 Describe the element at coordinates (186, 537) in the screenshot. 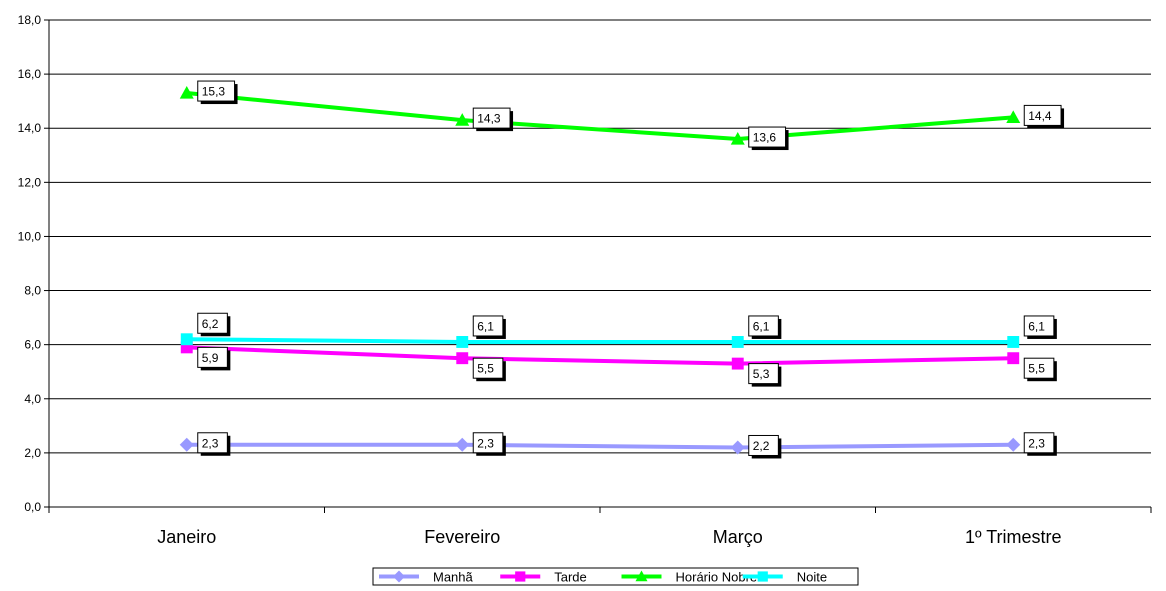

I see `x-tick-label: Janeiro` at that location.